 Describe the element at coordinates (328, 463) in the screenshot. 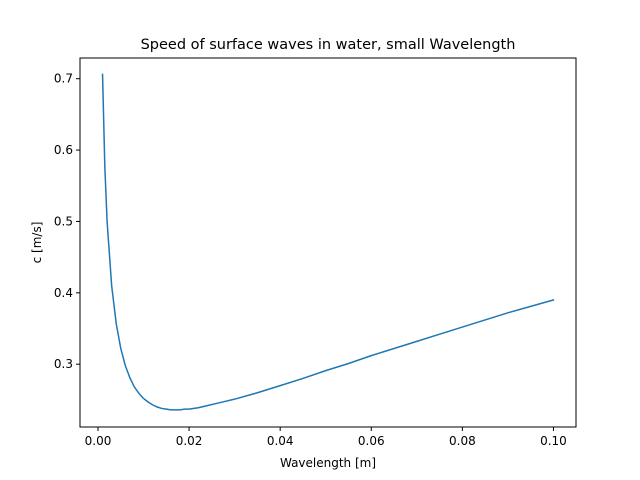

I see `x-axis-label: Wavelength [m]` at that location.